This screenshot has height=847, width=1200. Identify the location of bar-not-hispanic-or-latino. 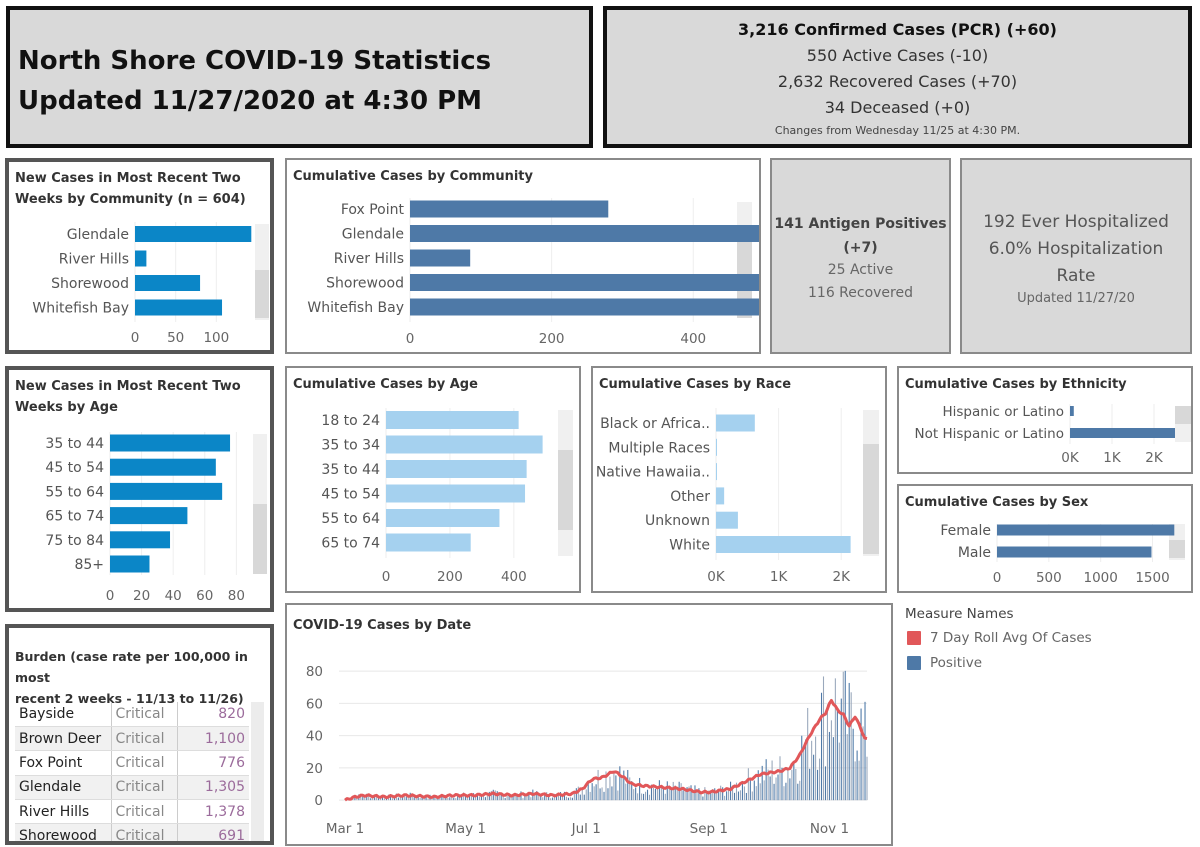
(1122, 433).